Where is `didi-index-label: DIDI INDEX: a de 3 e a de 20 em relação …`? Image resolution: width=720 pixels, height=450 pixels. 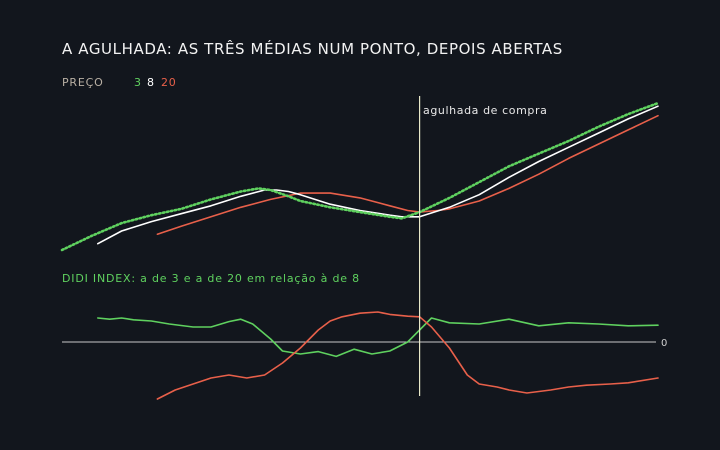 didi-index-label: DIDI INDEX: a de 3 e a de 20 em relação … is located at coordinates (211, 278).